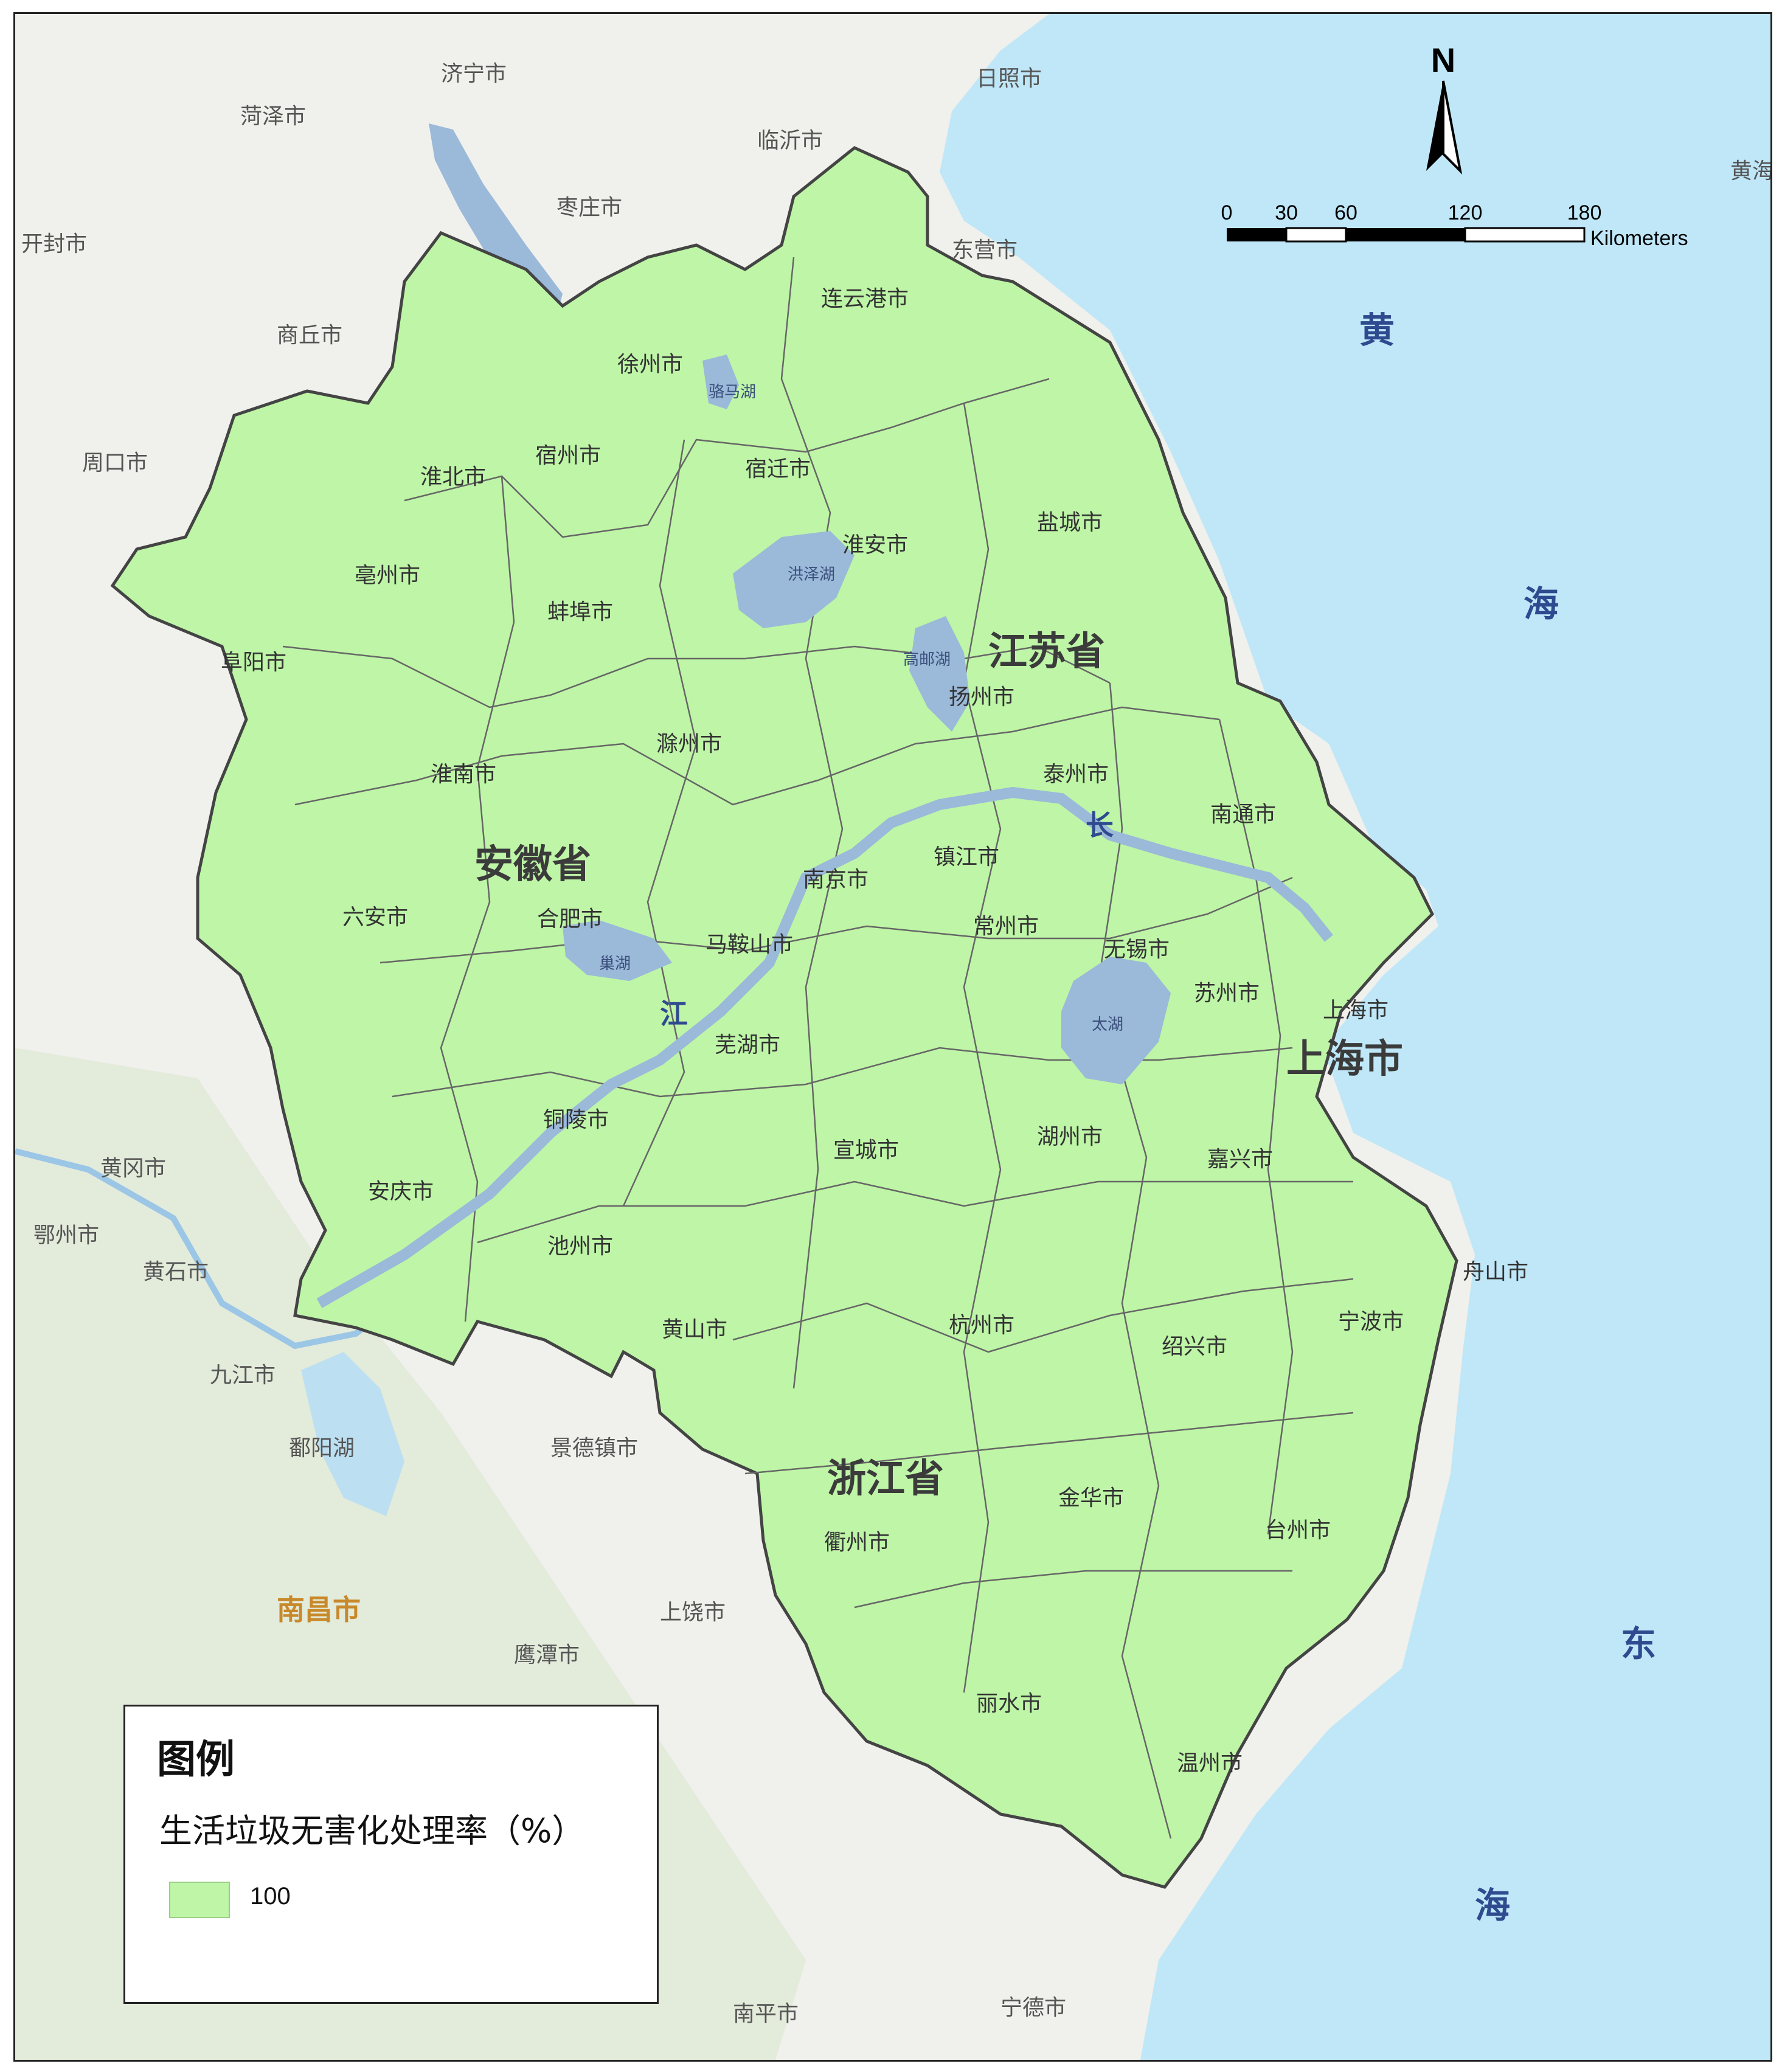  I want to click on city-label: 宿州市, so click(568, 455).